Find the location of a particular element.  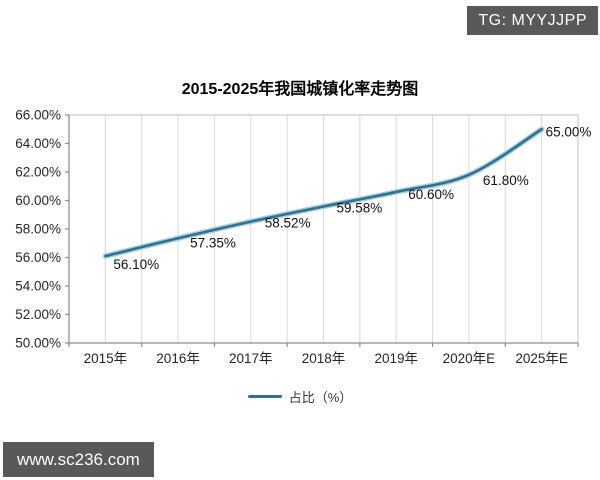

tg-badge: TG: MYYJJPP is located at coordinates (532, 20).